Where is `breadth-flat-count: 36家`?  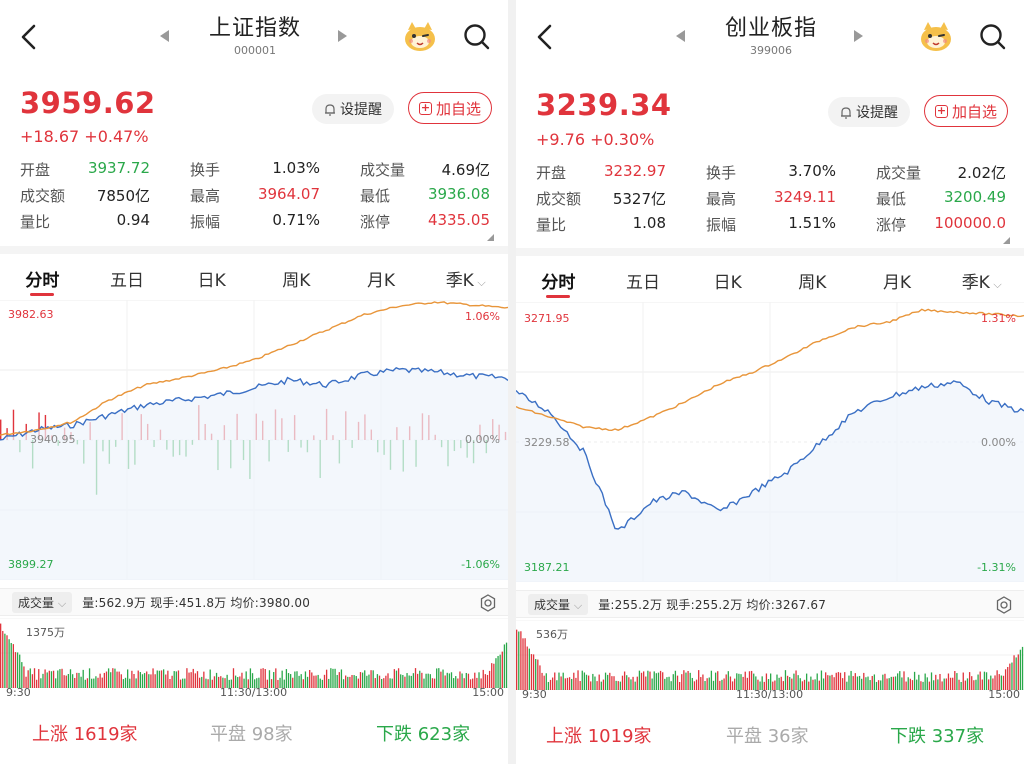
breadth-flat-count: 36家 is located at coordinates (788, 736).